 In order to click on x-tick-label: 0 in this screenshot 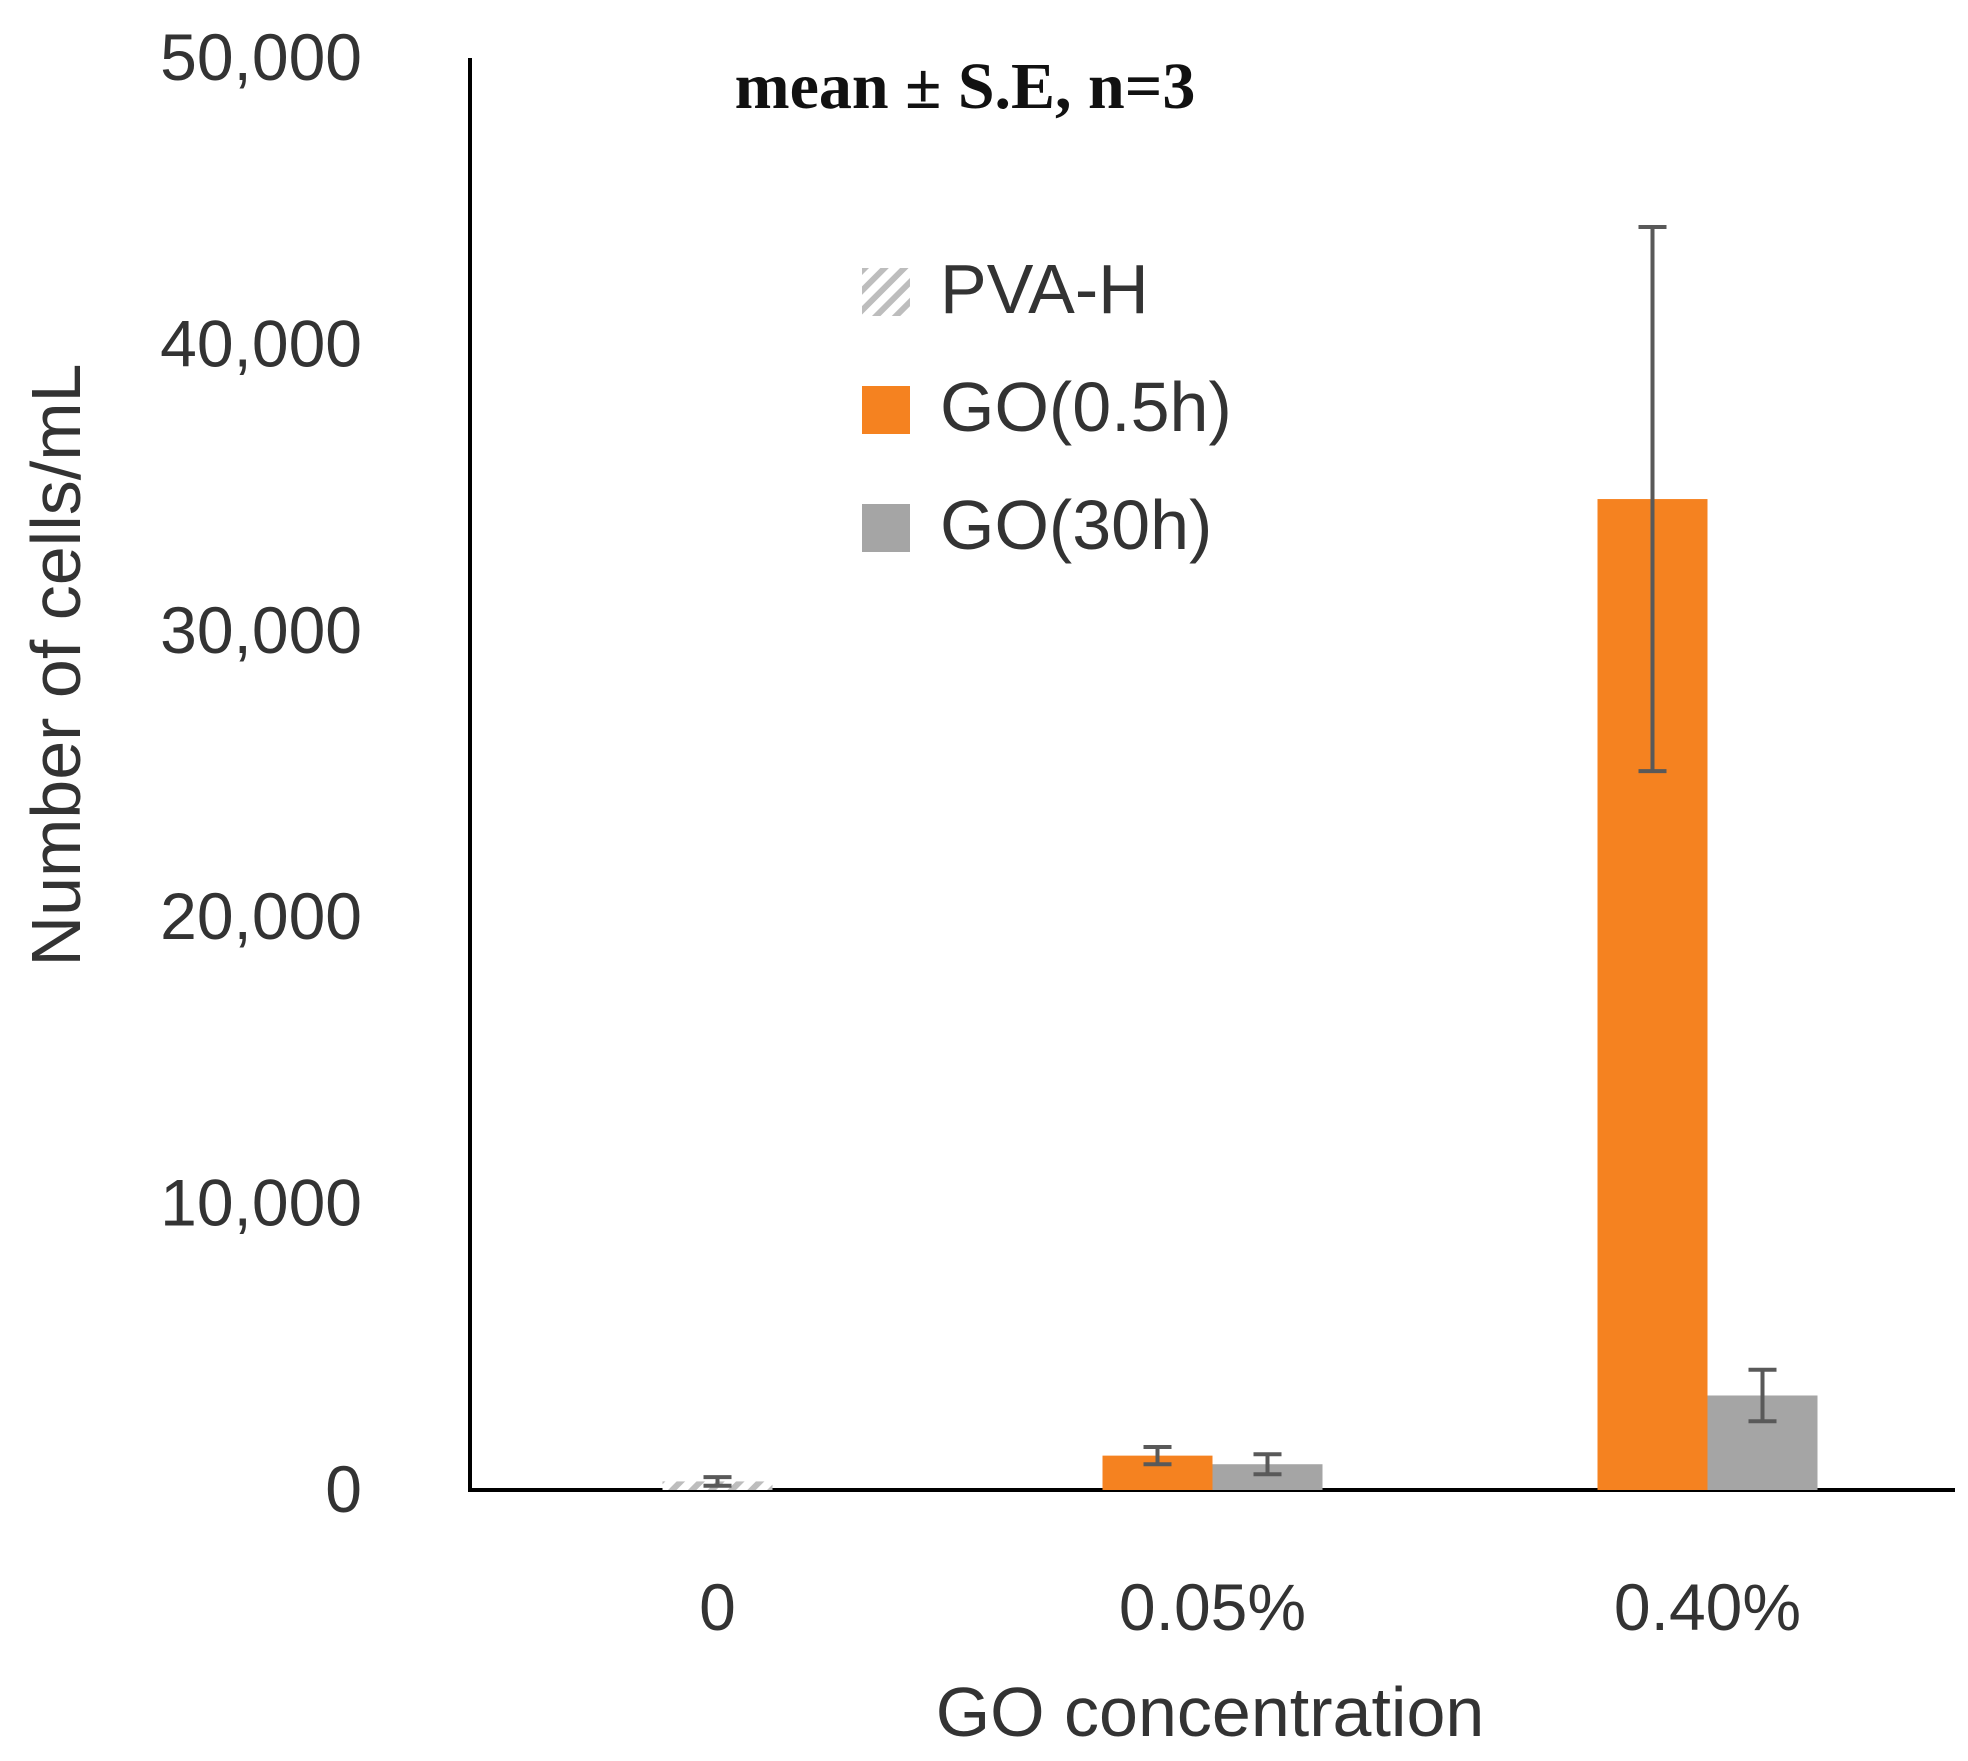, I will do `click(717, 1607)`.